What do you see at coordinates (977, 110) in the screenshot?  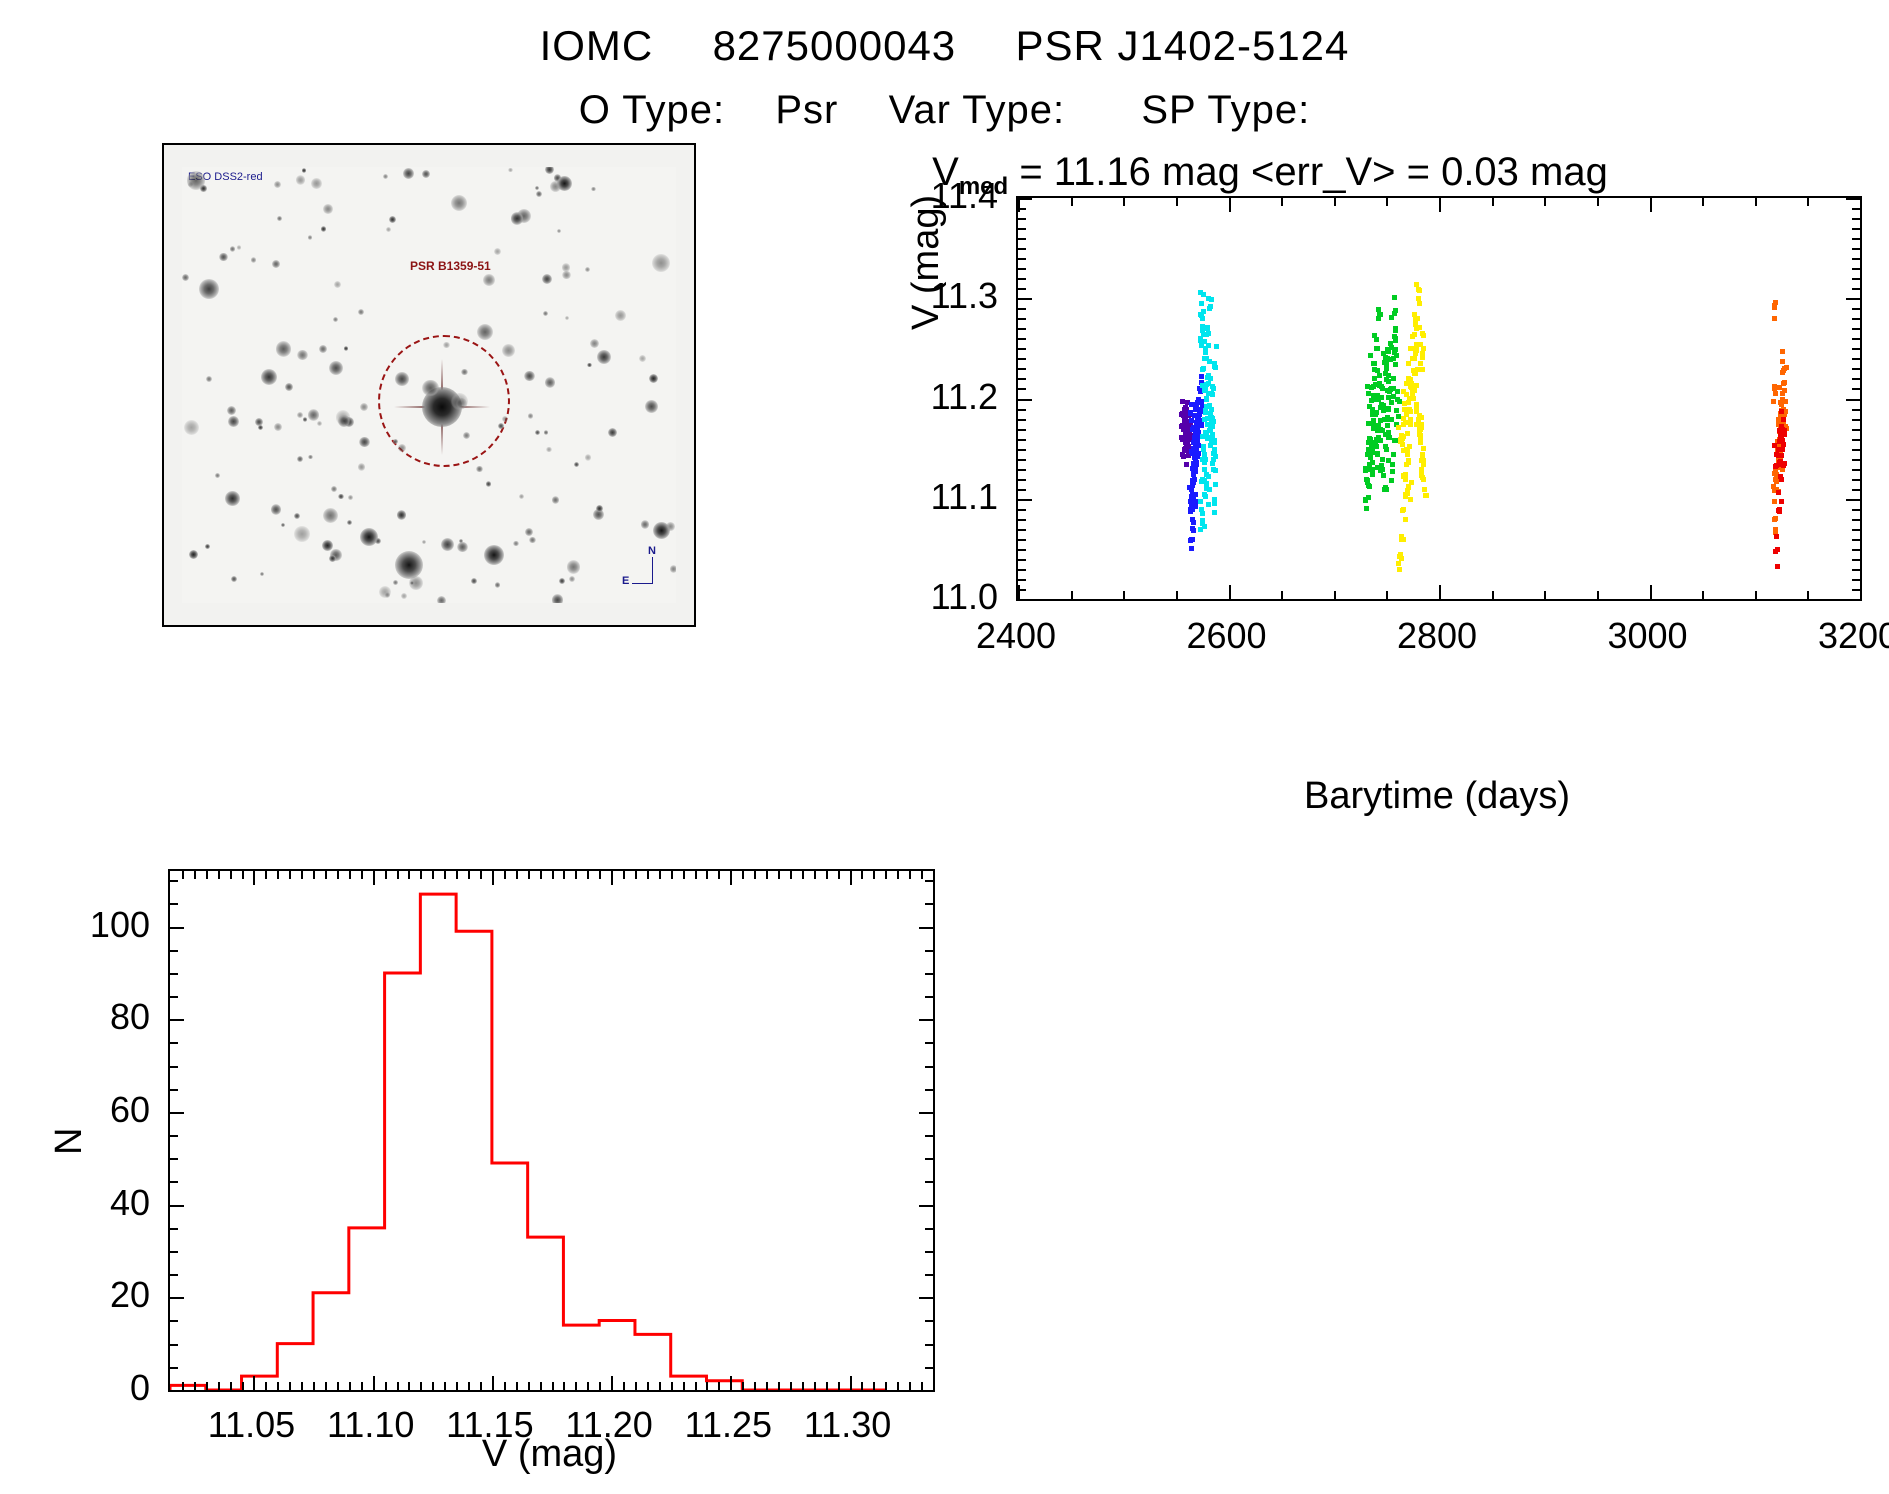 I see `var-type-label: Var Type:` at bounding box center [977, 110].